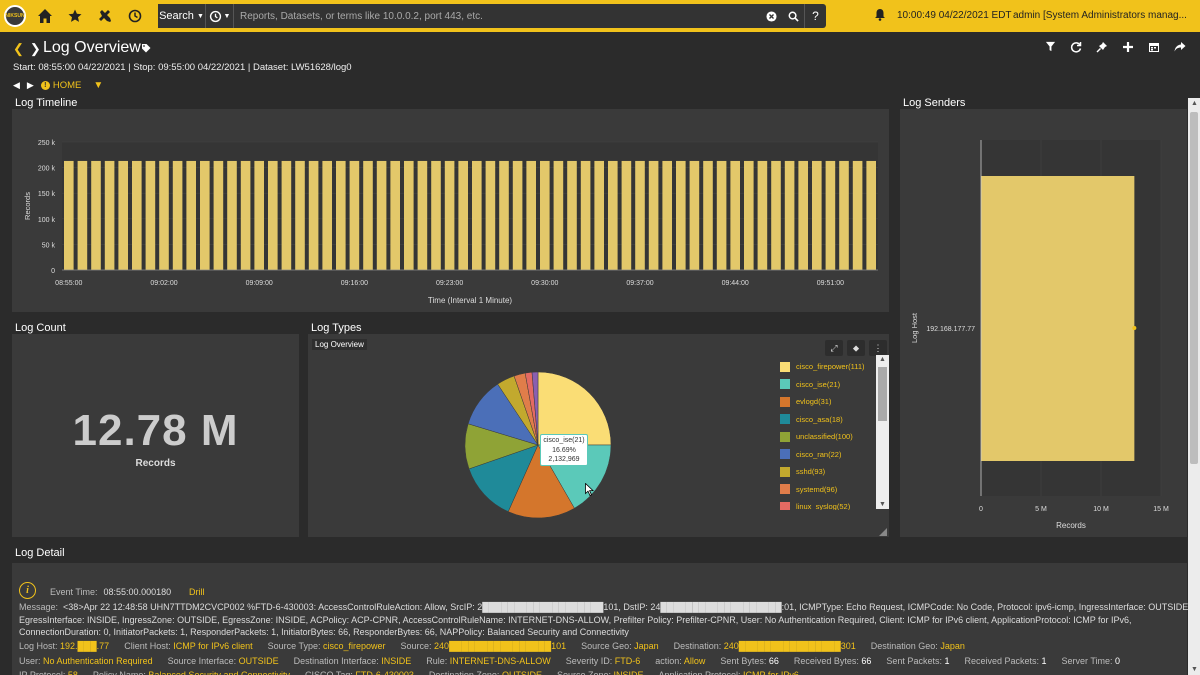  What do you see at coordinates (503, 478) in the screenshot?
I see `pie-slice` at bounding box center [503, 478].